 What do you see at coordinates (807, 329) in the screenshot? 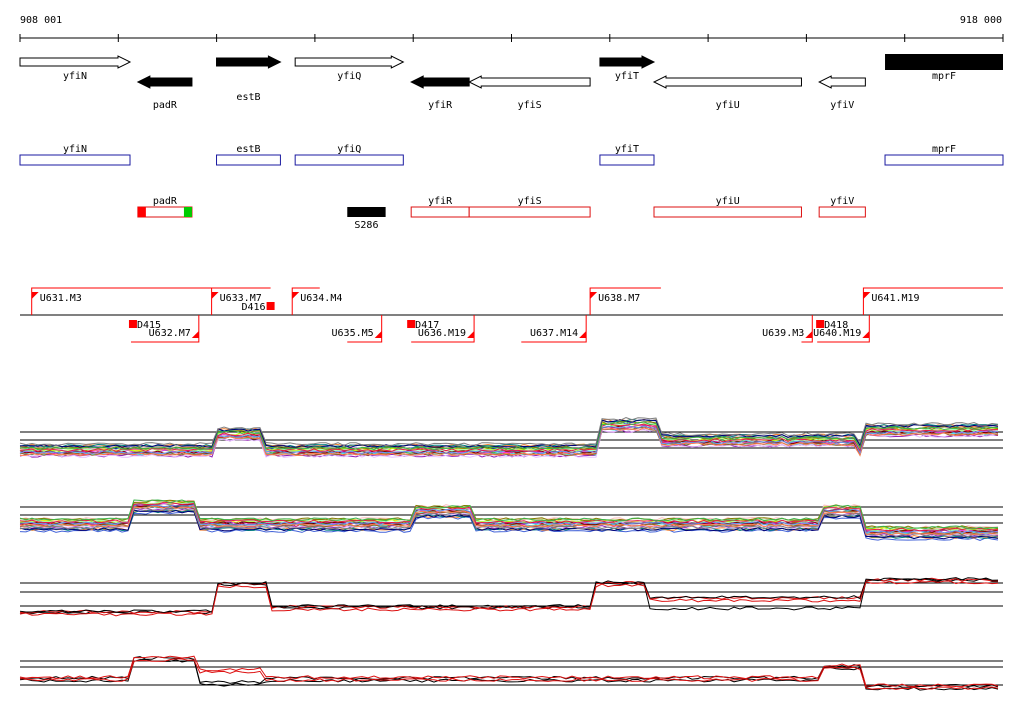
I see `transcript-U639.M3` at bounding box center [807, 329].